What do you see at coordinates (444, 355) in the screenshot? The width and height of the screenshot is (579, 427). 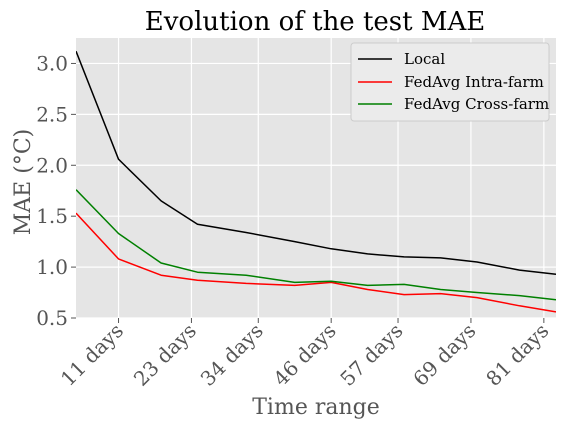 I see `x-tick-label: 69 days` at bounding box center [444, 355].